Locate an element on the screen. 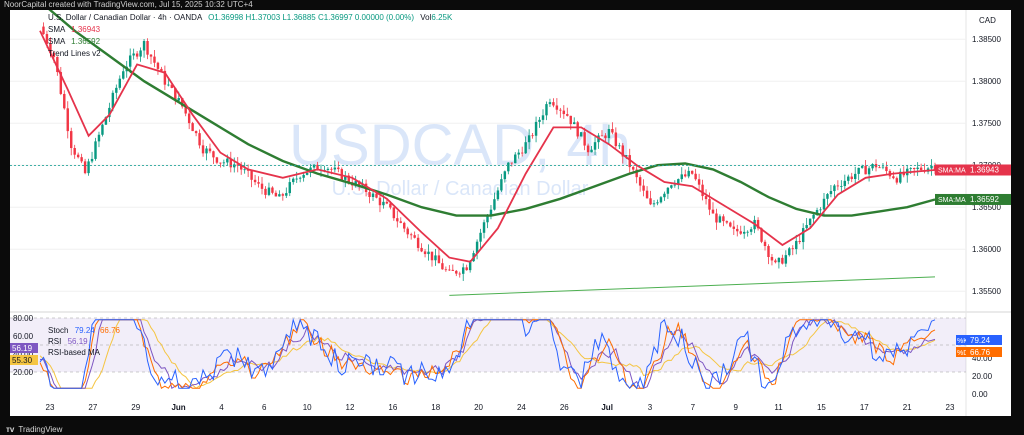 This screenshot has height=435, width=1024. time-tick-label: 20 is located at coordinates (478, 407).